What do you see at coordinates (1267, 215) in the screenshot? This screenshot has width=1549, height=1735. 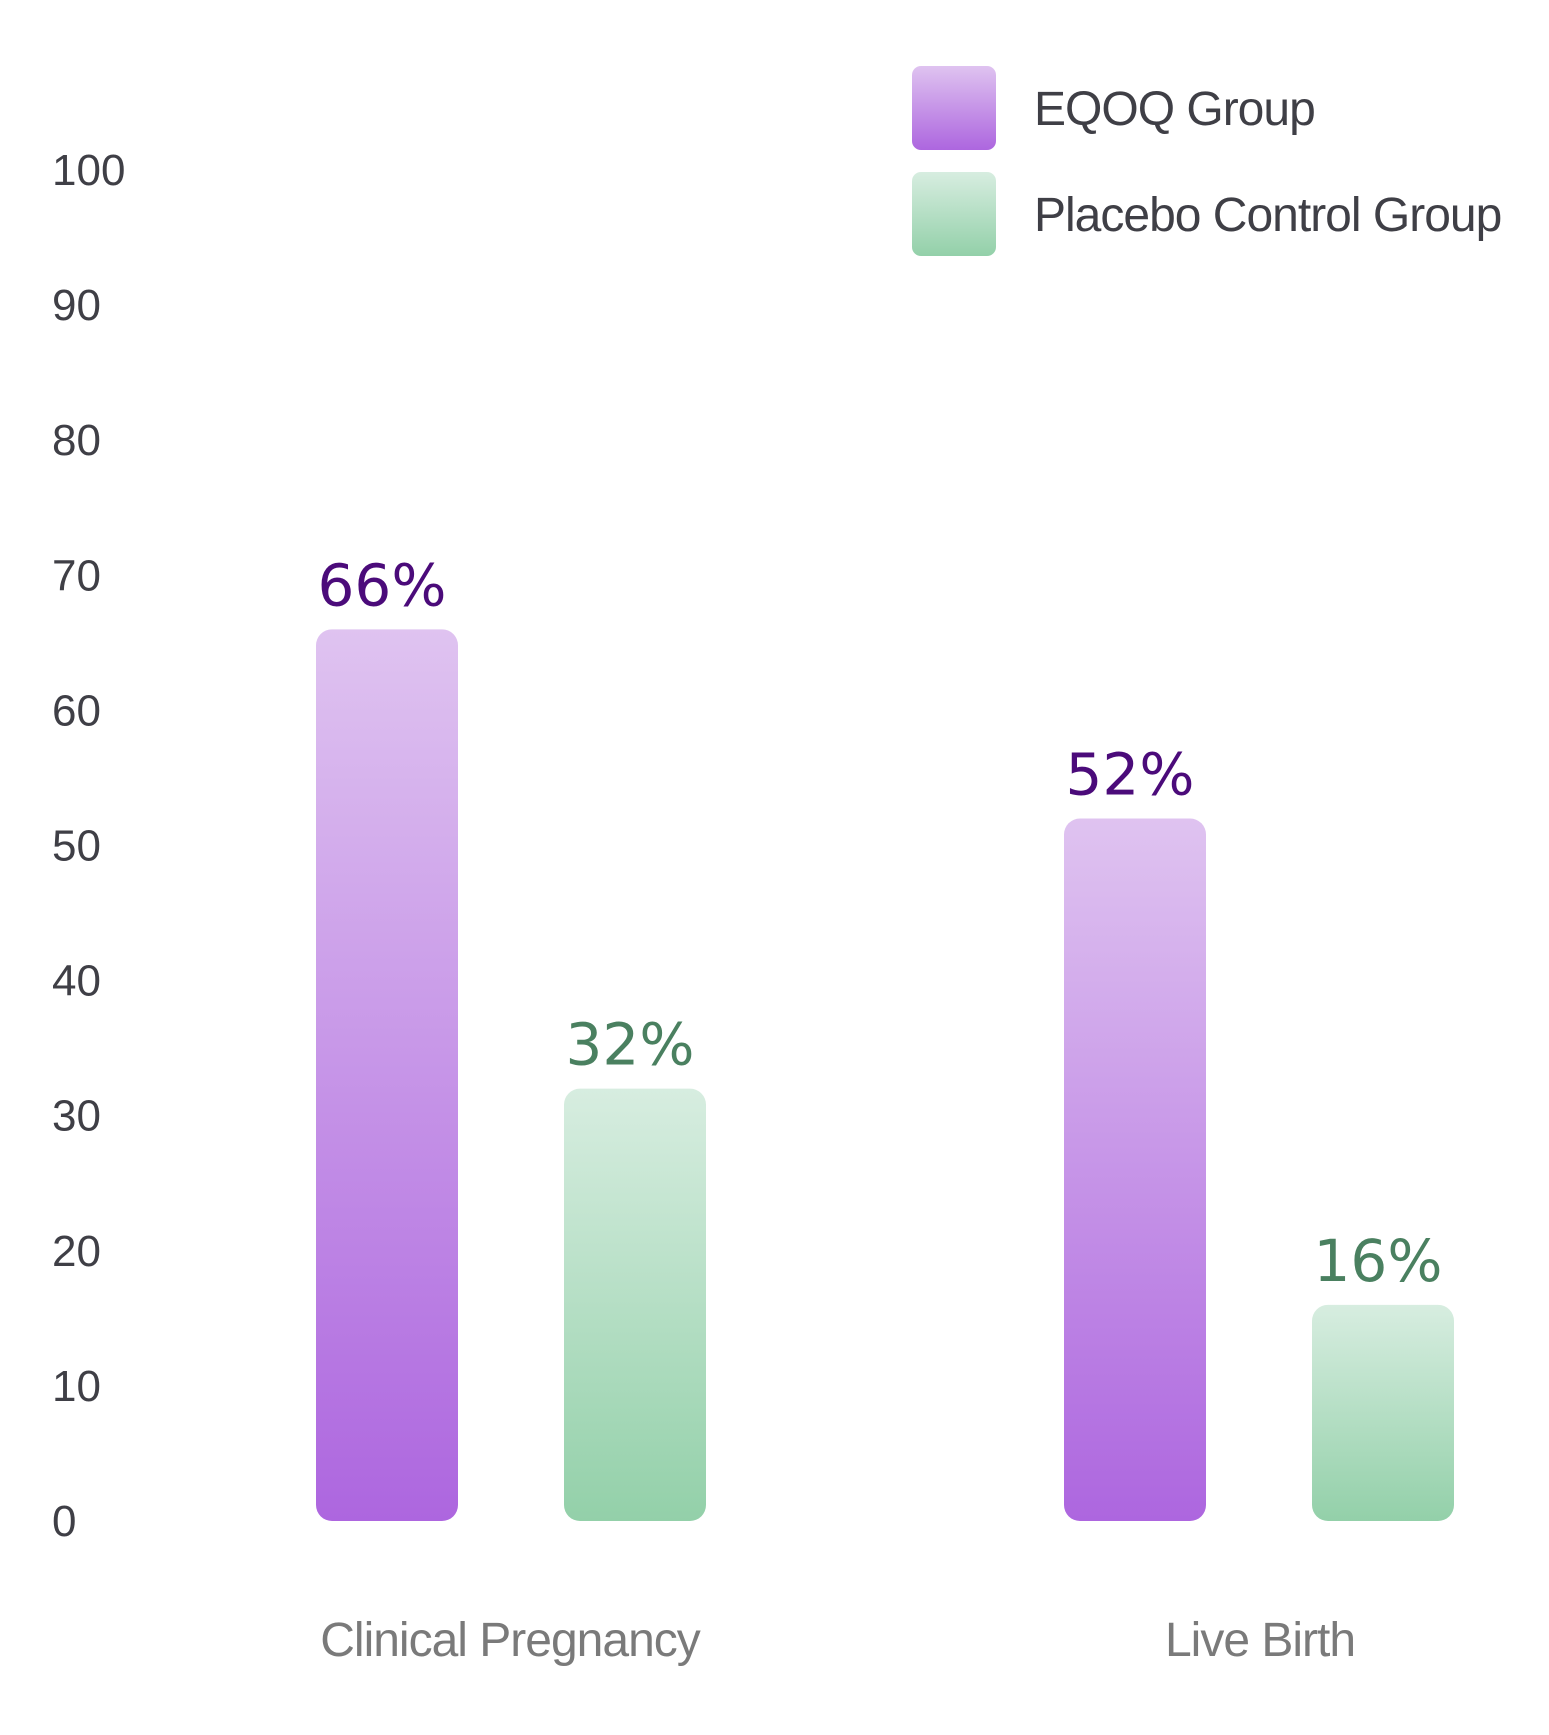 I see `legend-label: Placebo Control Group` at bounding box center [1267, 215].